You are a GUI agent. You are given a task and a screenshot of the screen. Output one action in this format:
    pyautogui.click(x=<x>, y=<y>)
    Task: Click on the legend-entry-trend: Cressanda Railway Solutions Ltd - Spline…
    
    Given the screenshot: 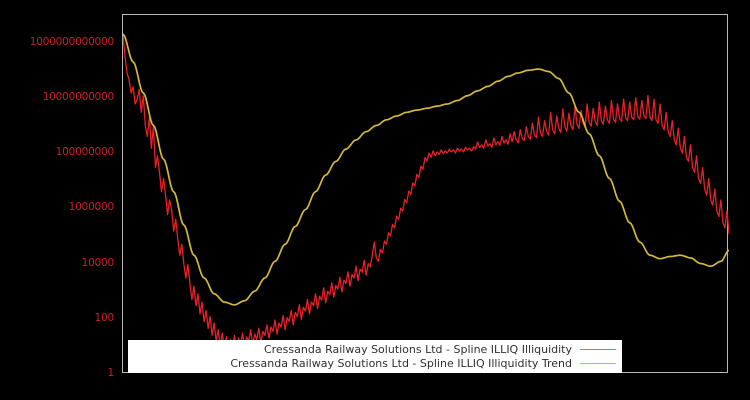 What is the action you would take?
    pyautogui.click(x=423, y=363)
    